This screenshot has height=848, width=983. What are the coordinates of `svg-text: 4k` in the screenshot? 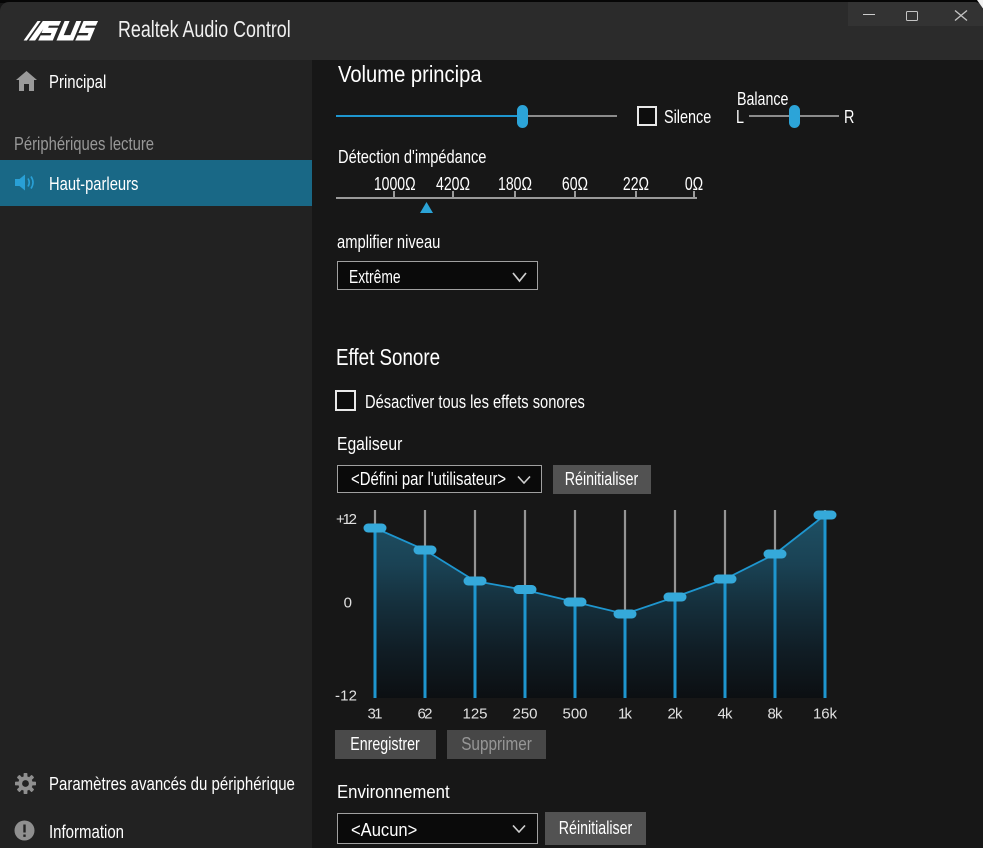 It's located at (726, 714).